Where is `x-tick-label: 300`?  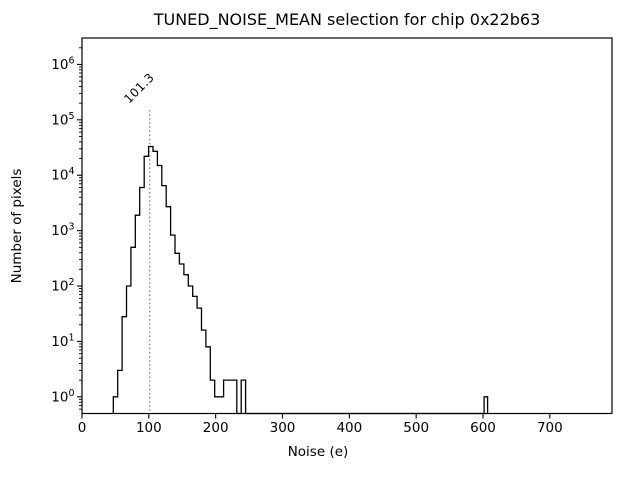 x-tick-label: 300 is located at coordinates (283, 428).